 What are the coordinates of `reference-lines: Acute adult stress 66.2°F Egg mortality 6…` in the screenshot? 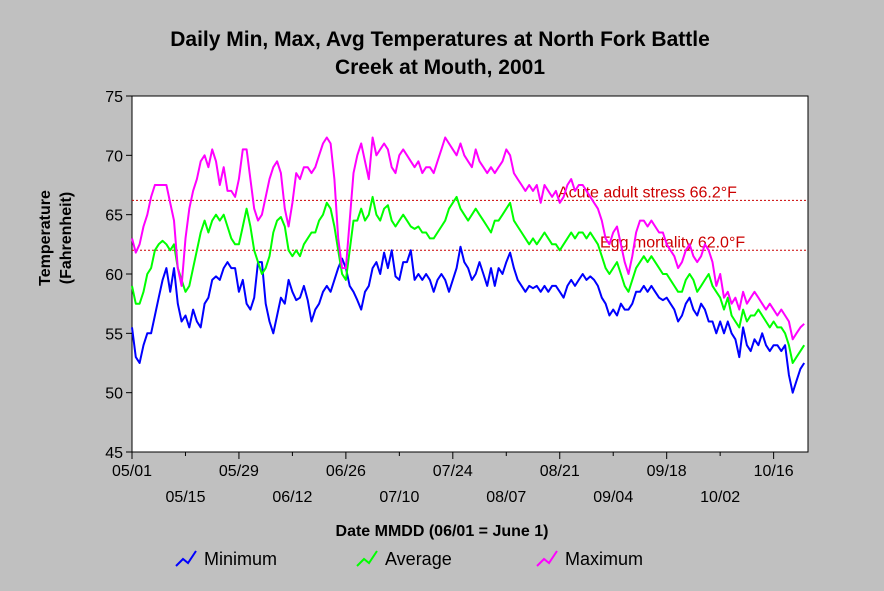 It's located at (470, 217).